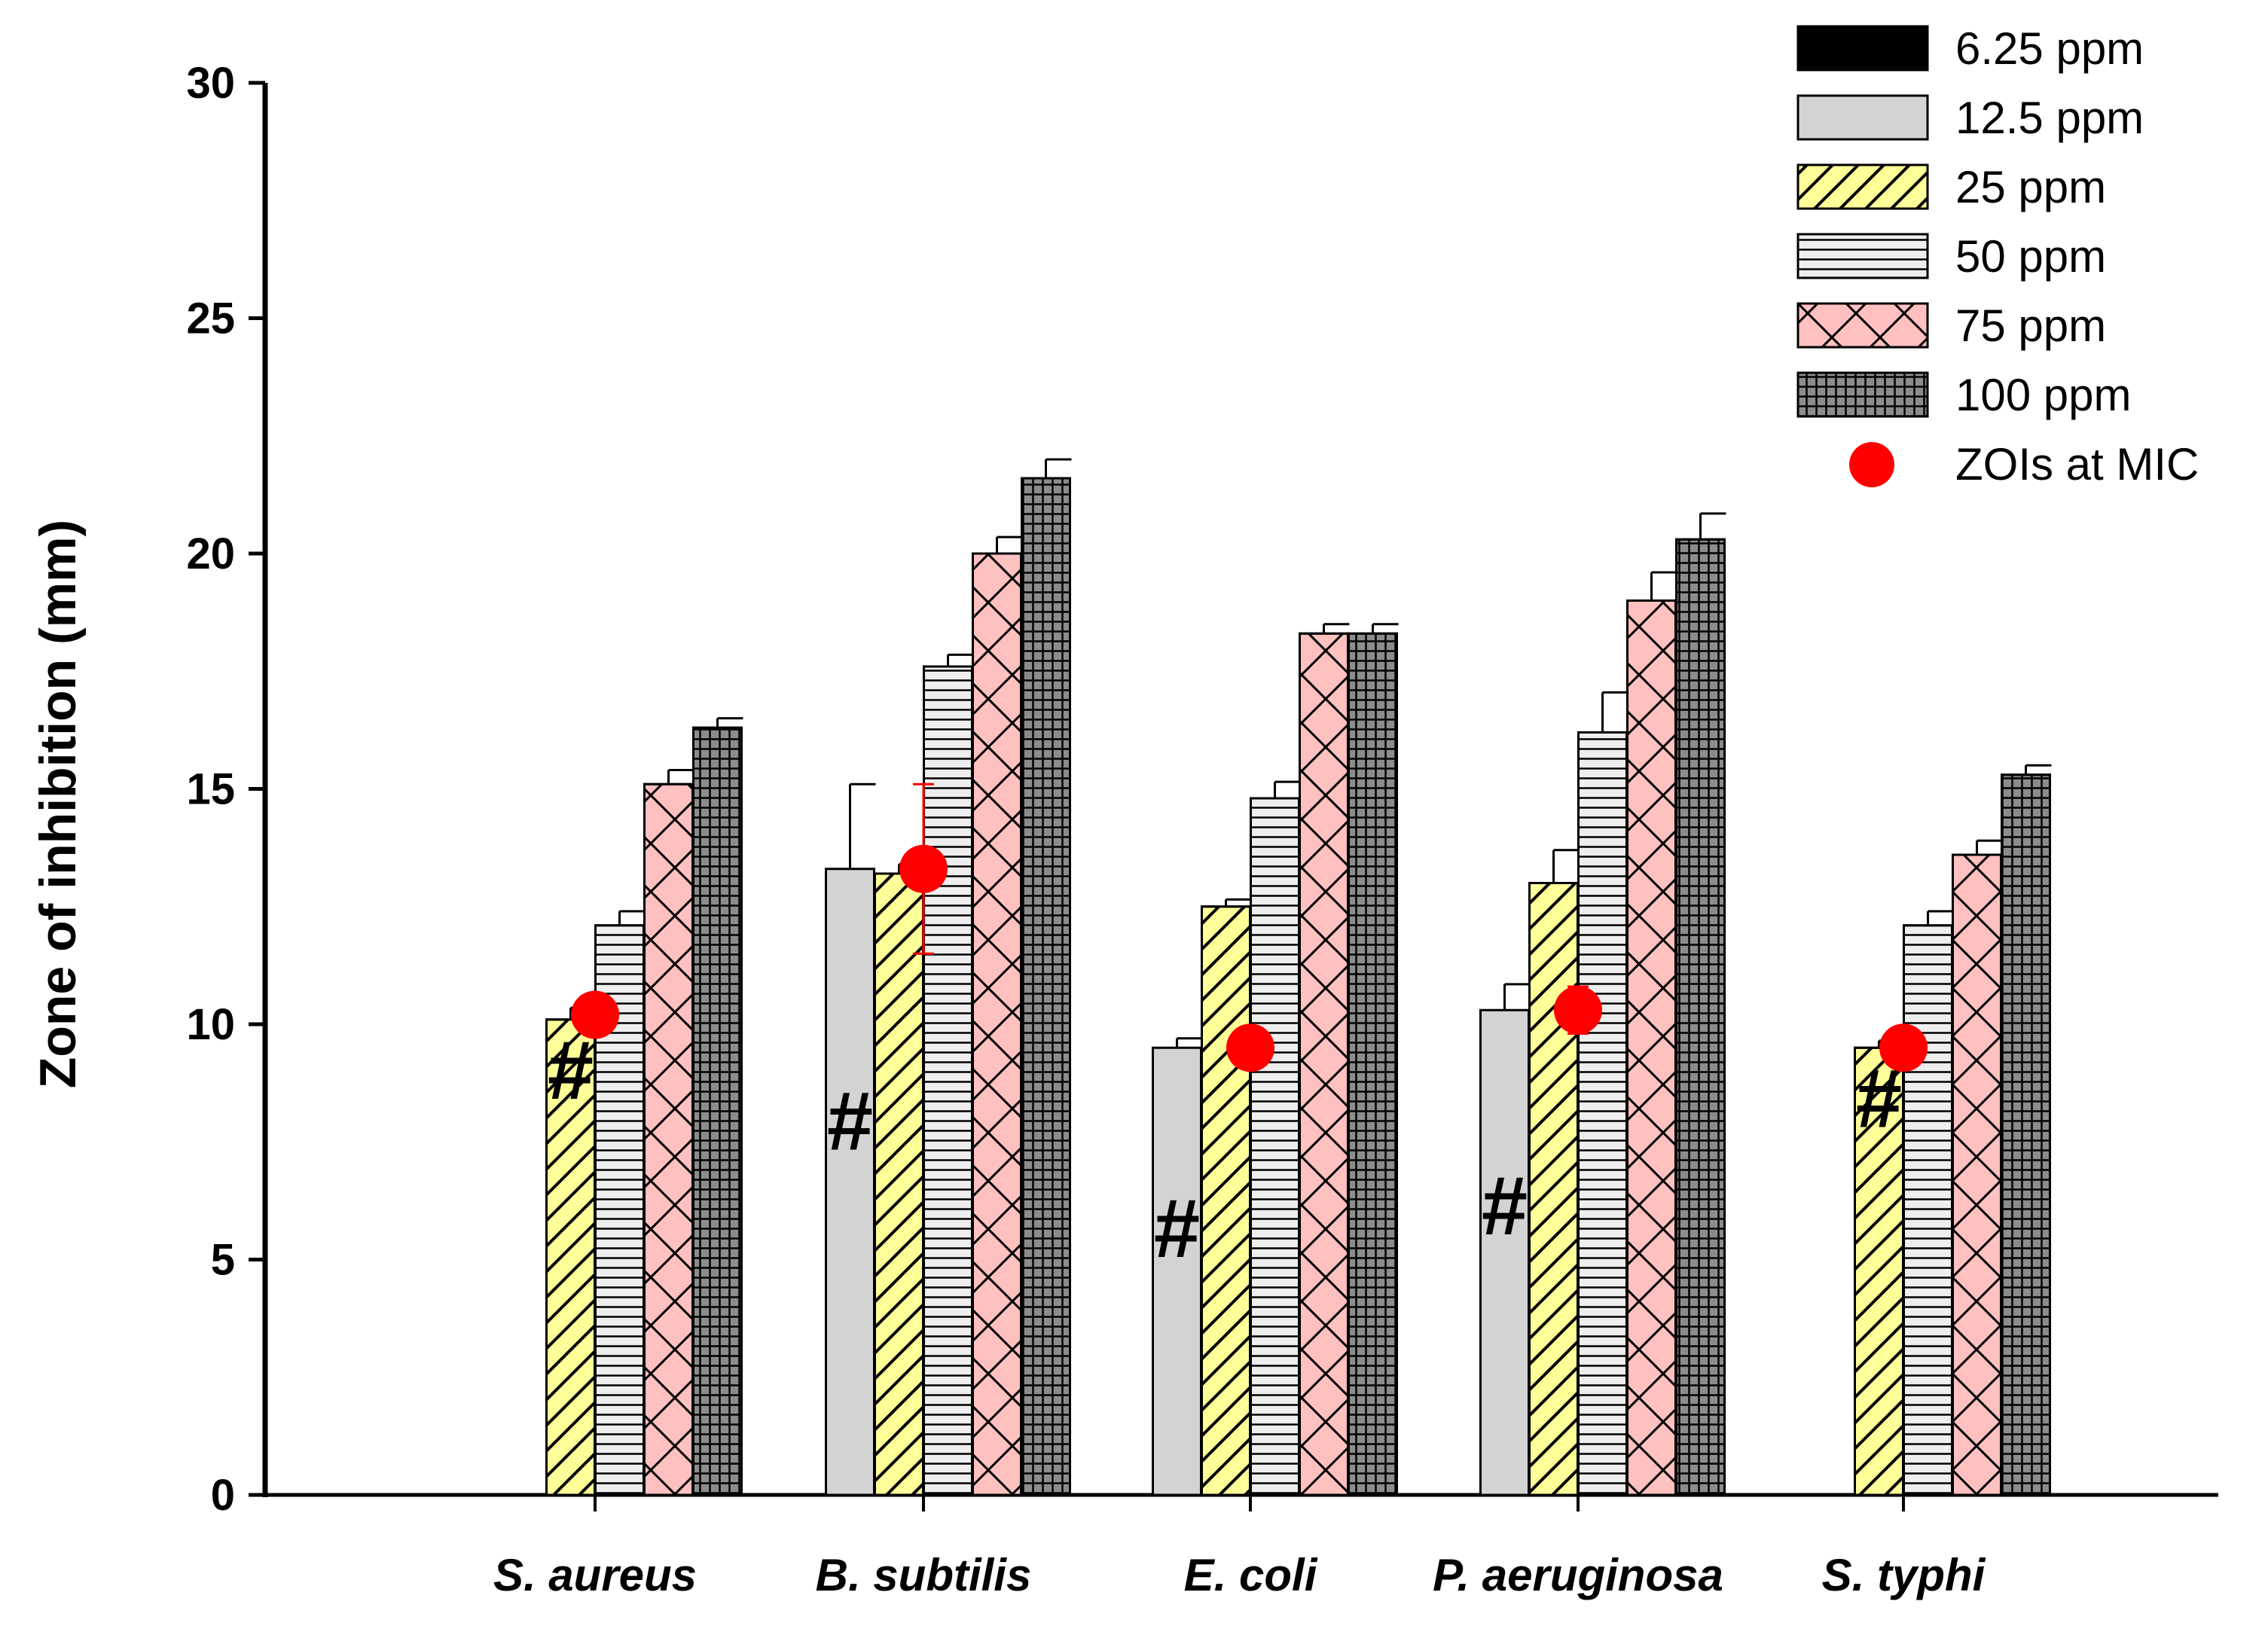  Describe the element at coordinates (1046, 986) in the screenshot. I see `bar-b-subtilis-100-ppm-pattern` at that location.